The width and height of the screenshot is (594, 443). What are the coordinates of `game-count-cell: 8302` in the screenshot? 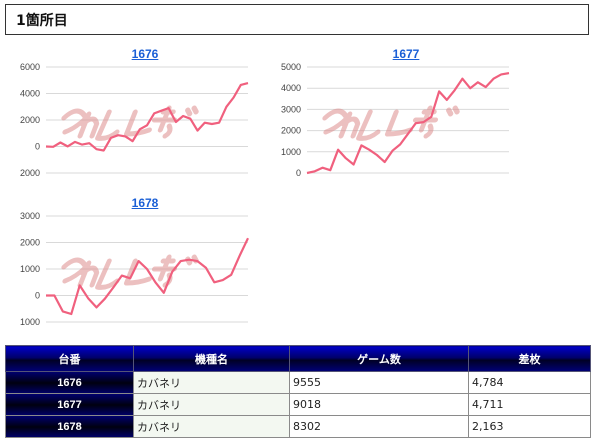 It's located at (379, 426).